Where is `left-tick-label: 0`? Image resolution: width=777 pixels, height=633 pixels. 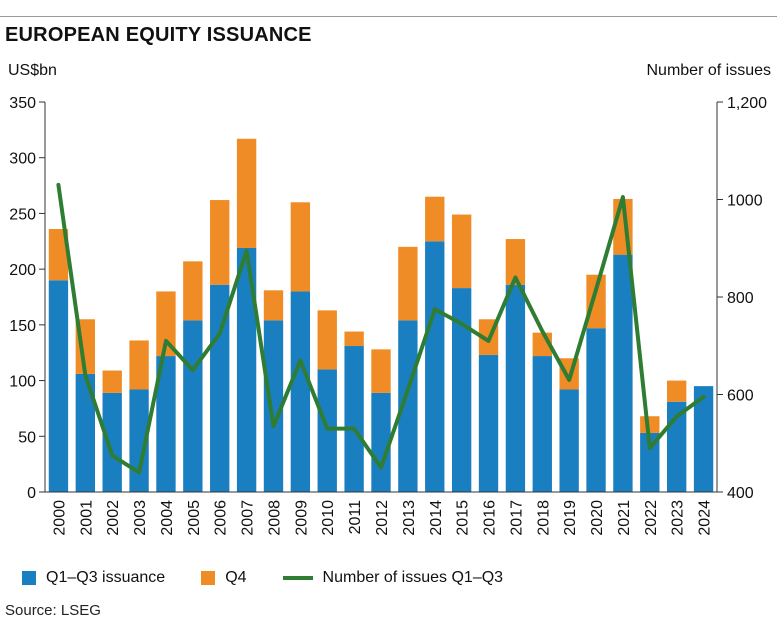 left-tick-label: 0 is located at coordinates (31, 493).